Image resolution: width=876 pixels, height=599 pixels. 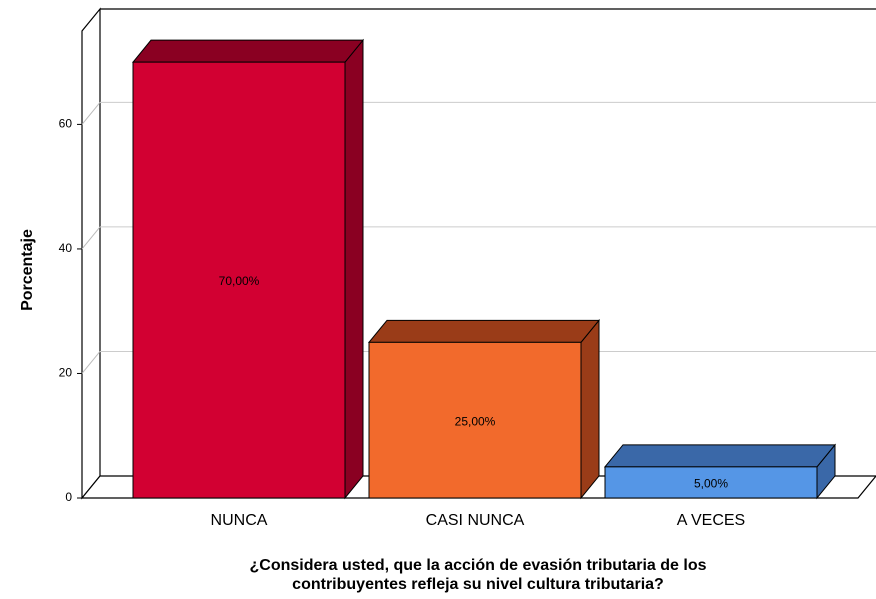 What do you see at coordinates (66, 248) in the screenshot?
I see `y-tick-label: 40` at bounding box center [66, 248].